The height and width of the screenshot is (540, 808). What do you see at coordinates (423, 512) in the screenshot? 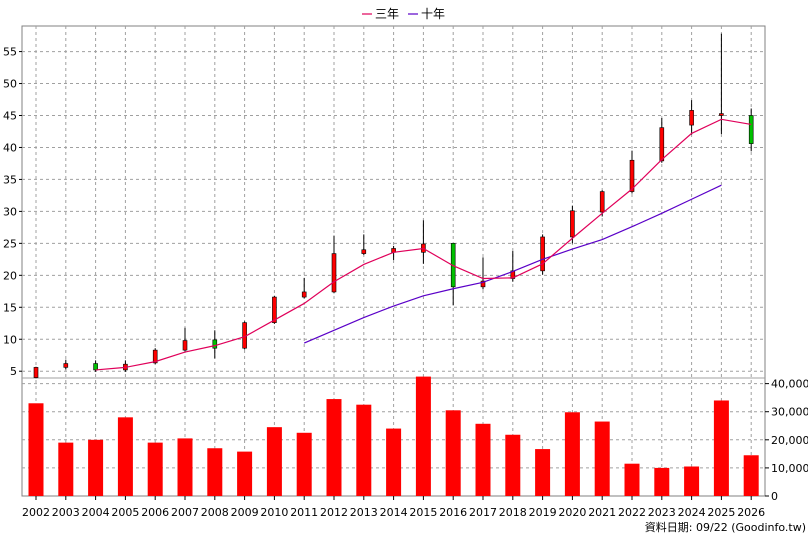
I see `x-tick-label: 2015` at bounding box center [423, 512].